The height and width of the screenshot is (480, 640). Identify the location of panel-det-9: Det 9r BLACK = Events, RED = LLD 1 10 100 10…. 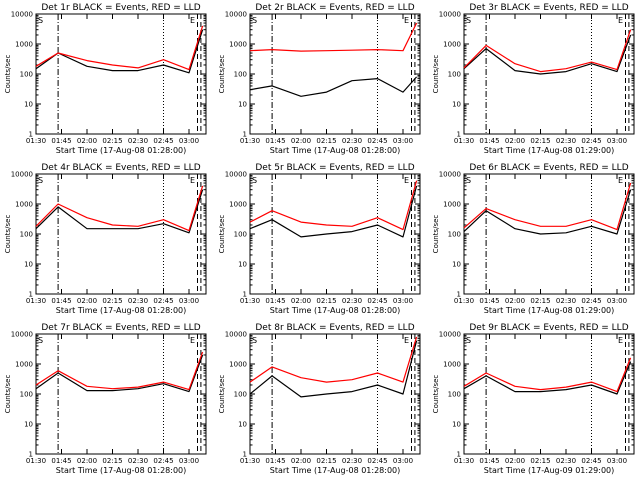
(533, 399).